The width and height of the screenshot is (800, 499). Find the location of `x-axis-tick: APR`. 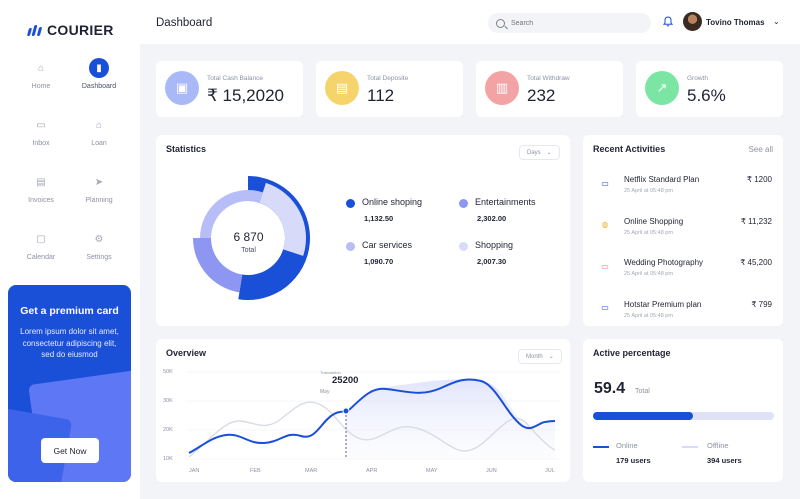

x-axis-tick: APR is located at coordinates (372, 471).